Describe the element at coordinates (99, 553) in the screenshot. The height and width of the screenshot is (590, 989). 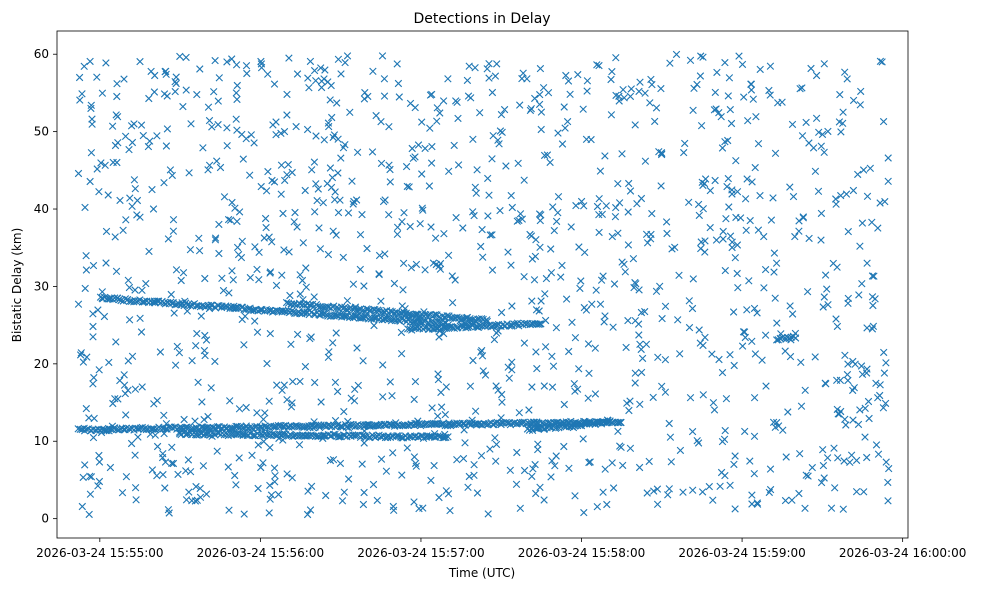
I see `x-tick-label: 2026-03-24 15:55:00` at that location.